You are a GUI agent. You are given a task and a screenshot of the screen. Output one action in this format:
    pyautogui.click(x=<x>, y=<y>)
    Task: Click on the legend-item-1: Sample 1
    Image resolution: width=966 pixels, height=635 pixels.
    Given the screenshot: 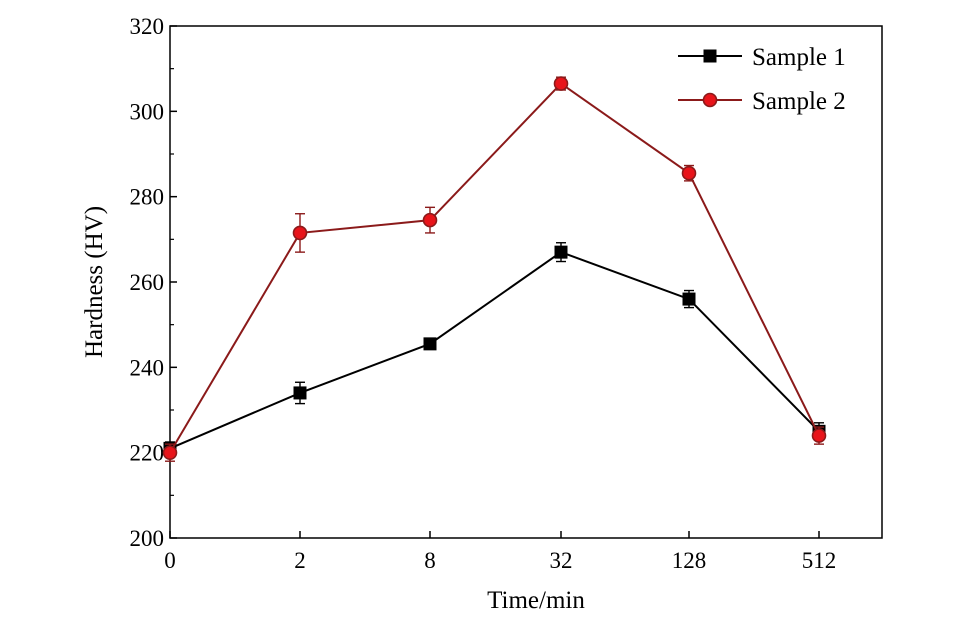 What is the action you would take?
    pyautogui.click(x=762, y=57)
    